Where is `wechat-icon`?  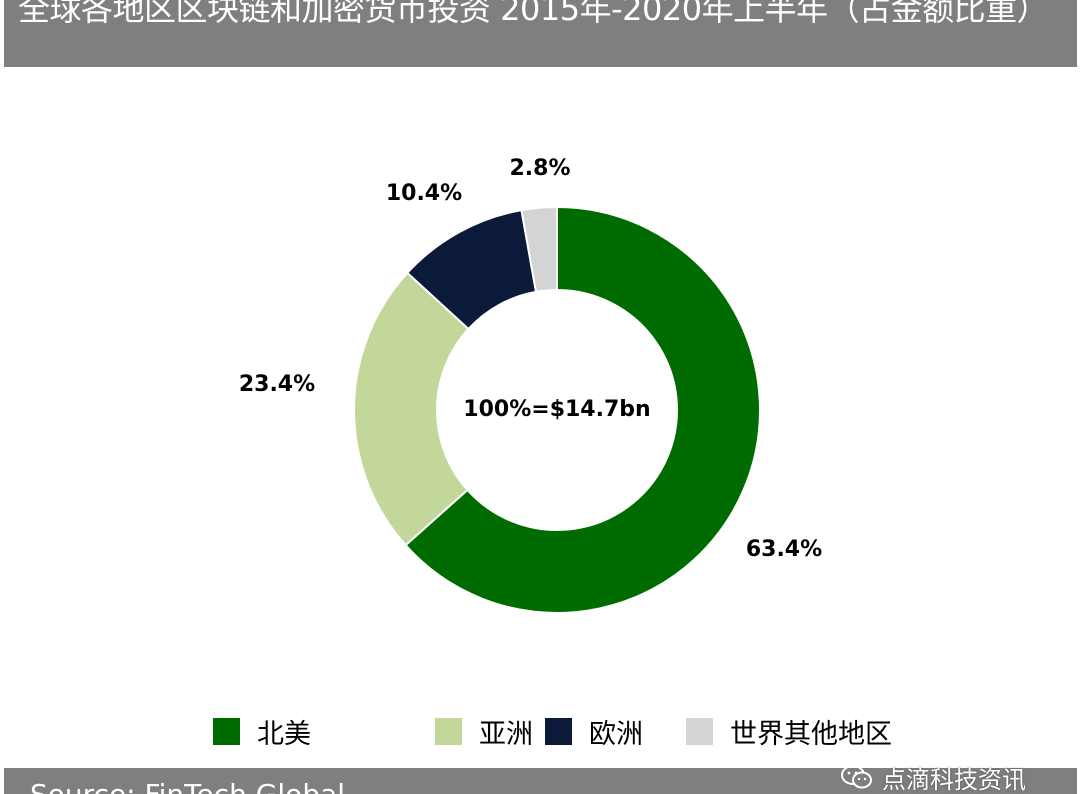 wechat-icon is located at coordinates (856, 777).